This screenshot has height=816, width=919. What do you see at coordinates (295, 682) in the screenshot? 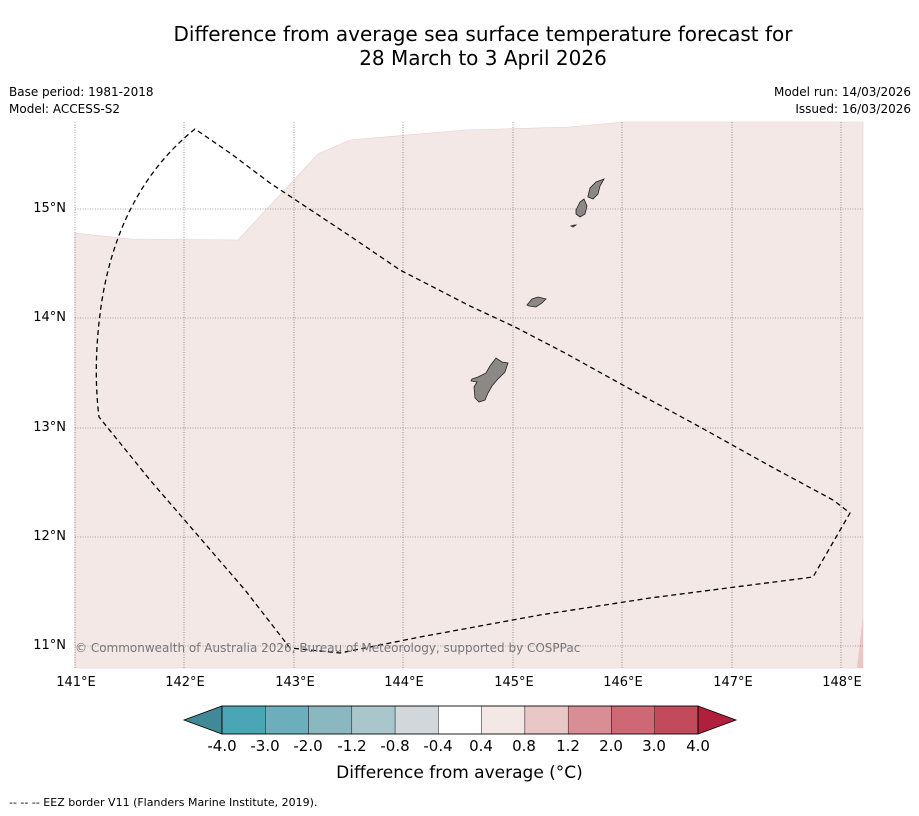
I see `lon-label-143e: 143°E` at bounding box center [295, 682].